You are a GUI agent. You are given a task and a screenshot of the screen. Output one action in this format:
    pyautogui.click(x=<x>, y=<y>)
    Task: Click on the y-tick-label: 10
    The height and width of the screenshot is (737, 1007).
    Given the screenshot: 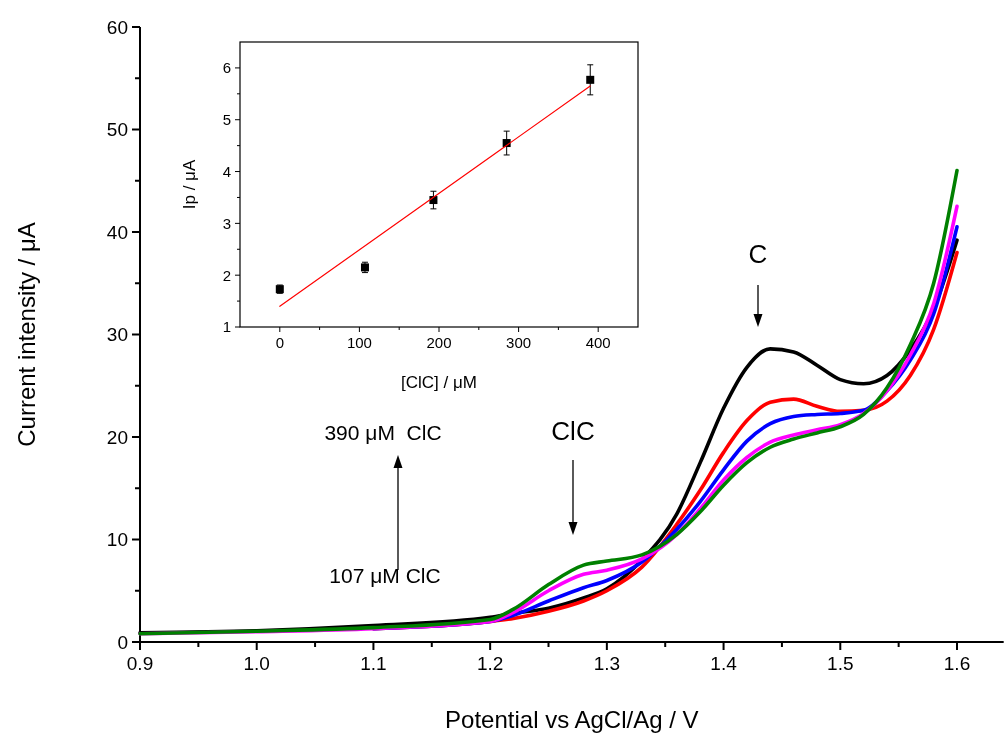 What is the action you would take?
    pyautogui.click(x=117, y=540)
    